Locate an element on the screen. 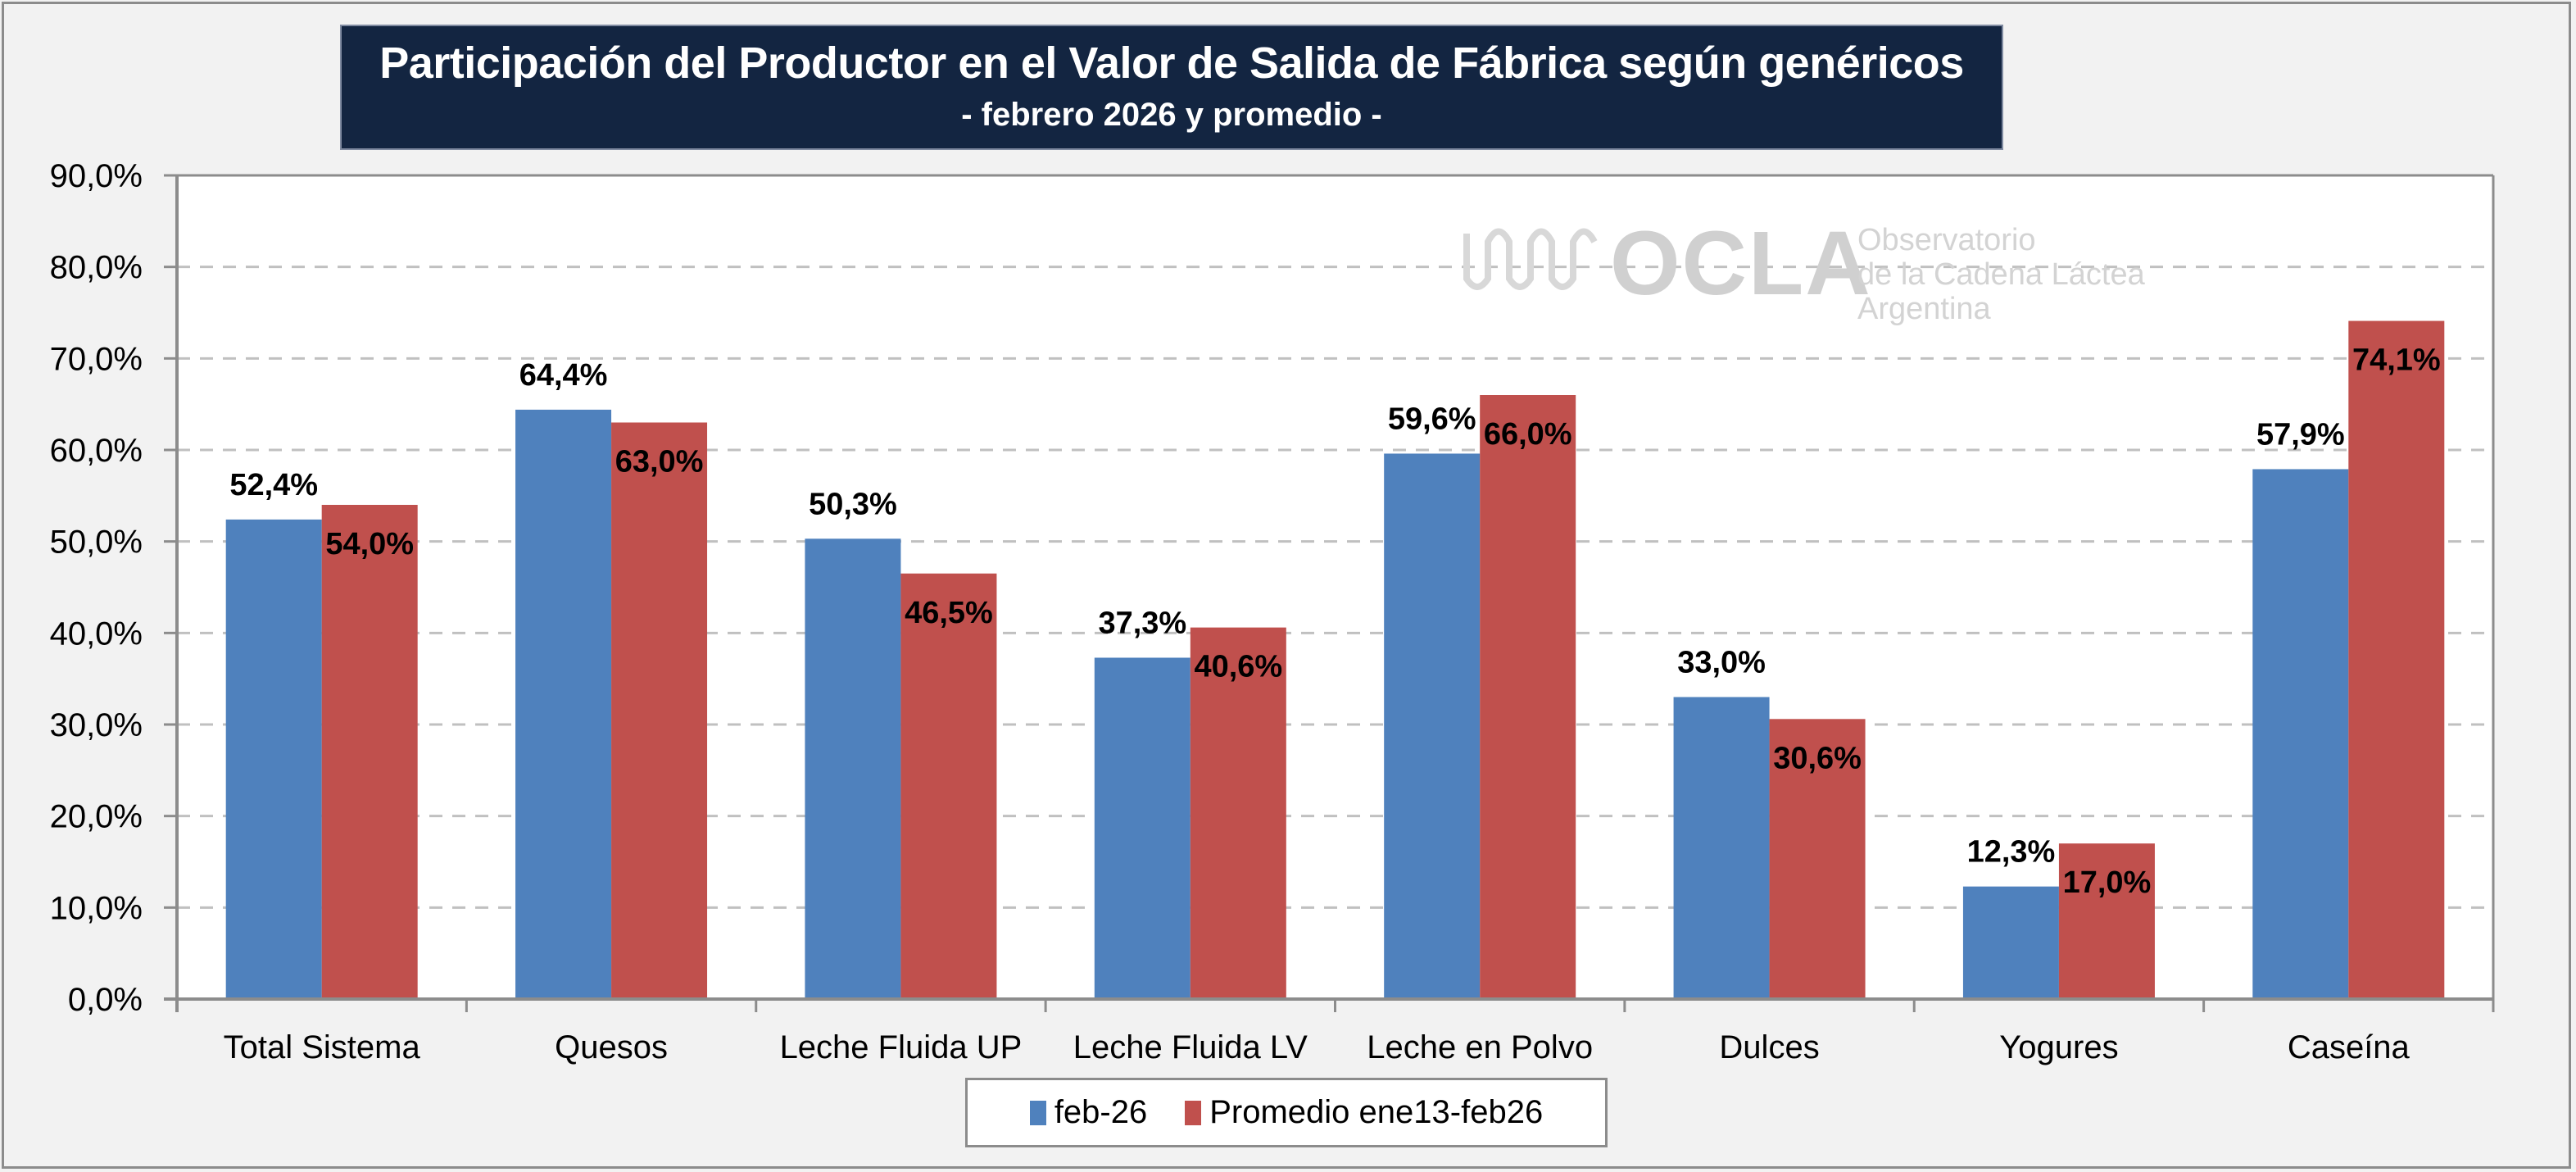  x-category-label: Caseína is located at coordinates (2349, 1047).